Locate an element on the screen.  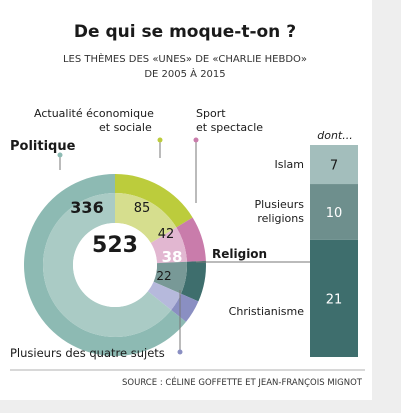
stack-segment-christianisme is located at coordinates (334, 298).